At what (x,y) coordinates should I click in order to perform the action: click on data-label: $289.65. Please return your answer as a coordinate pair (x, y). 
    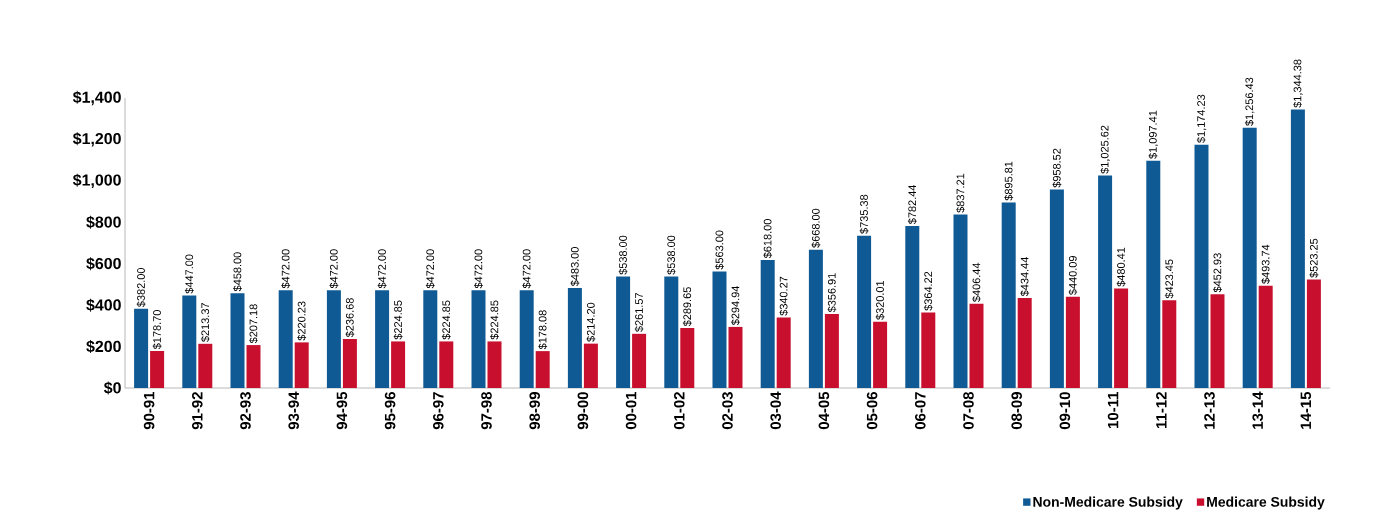
    Looking at the image, I should click on (687, 307).